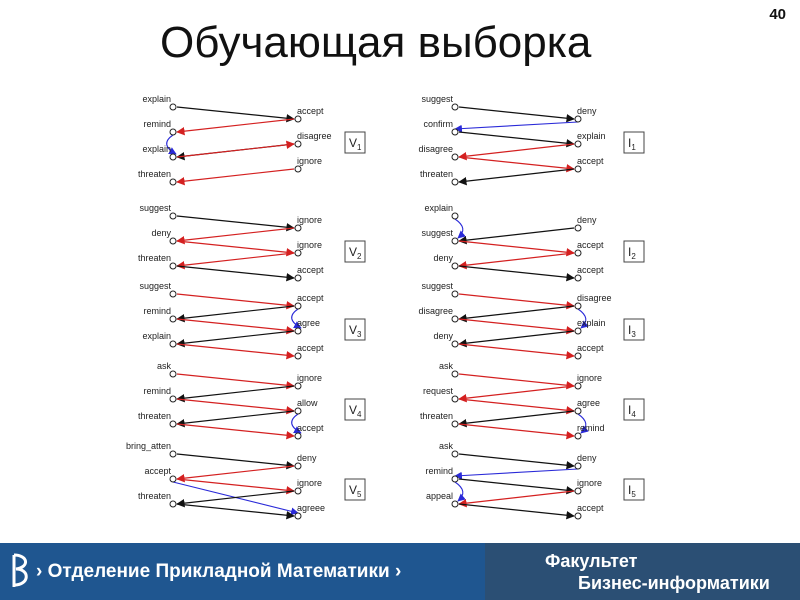  I want to click on group-id-label: V3, so click(355, 331).